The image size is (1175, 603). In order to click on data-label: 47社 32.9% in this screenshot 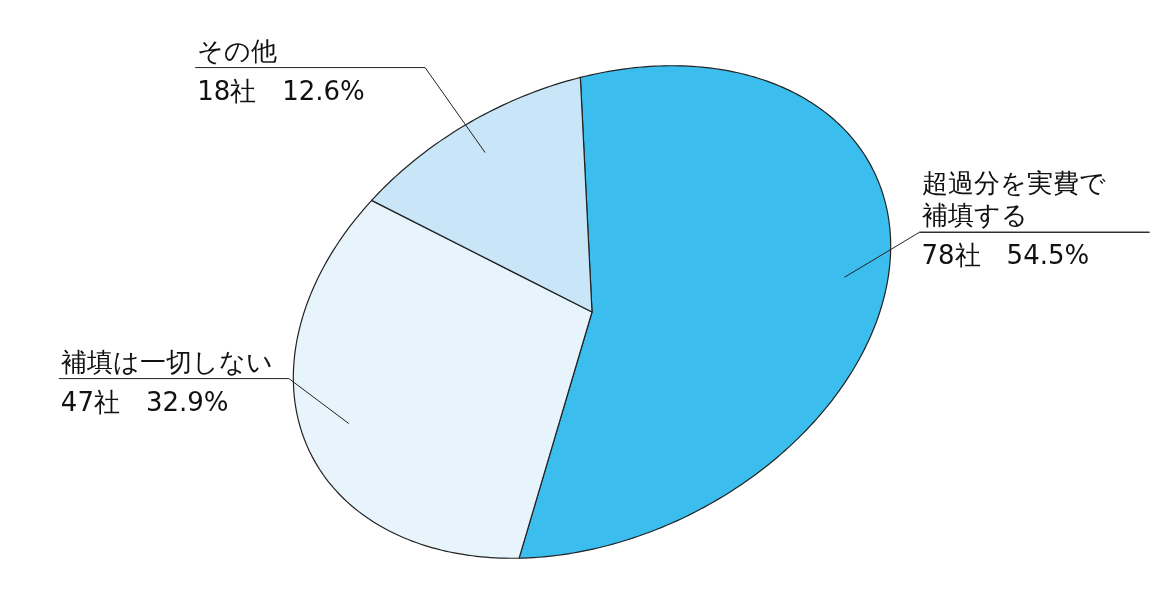, I will do `click(144, 401)`.